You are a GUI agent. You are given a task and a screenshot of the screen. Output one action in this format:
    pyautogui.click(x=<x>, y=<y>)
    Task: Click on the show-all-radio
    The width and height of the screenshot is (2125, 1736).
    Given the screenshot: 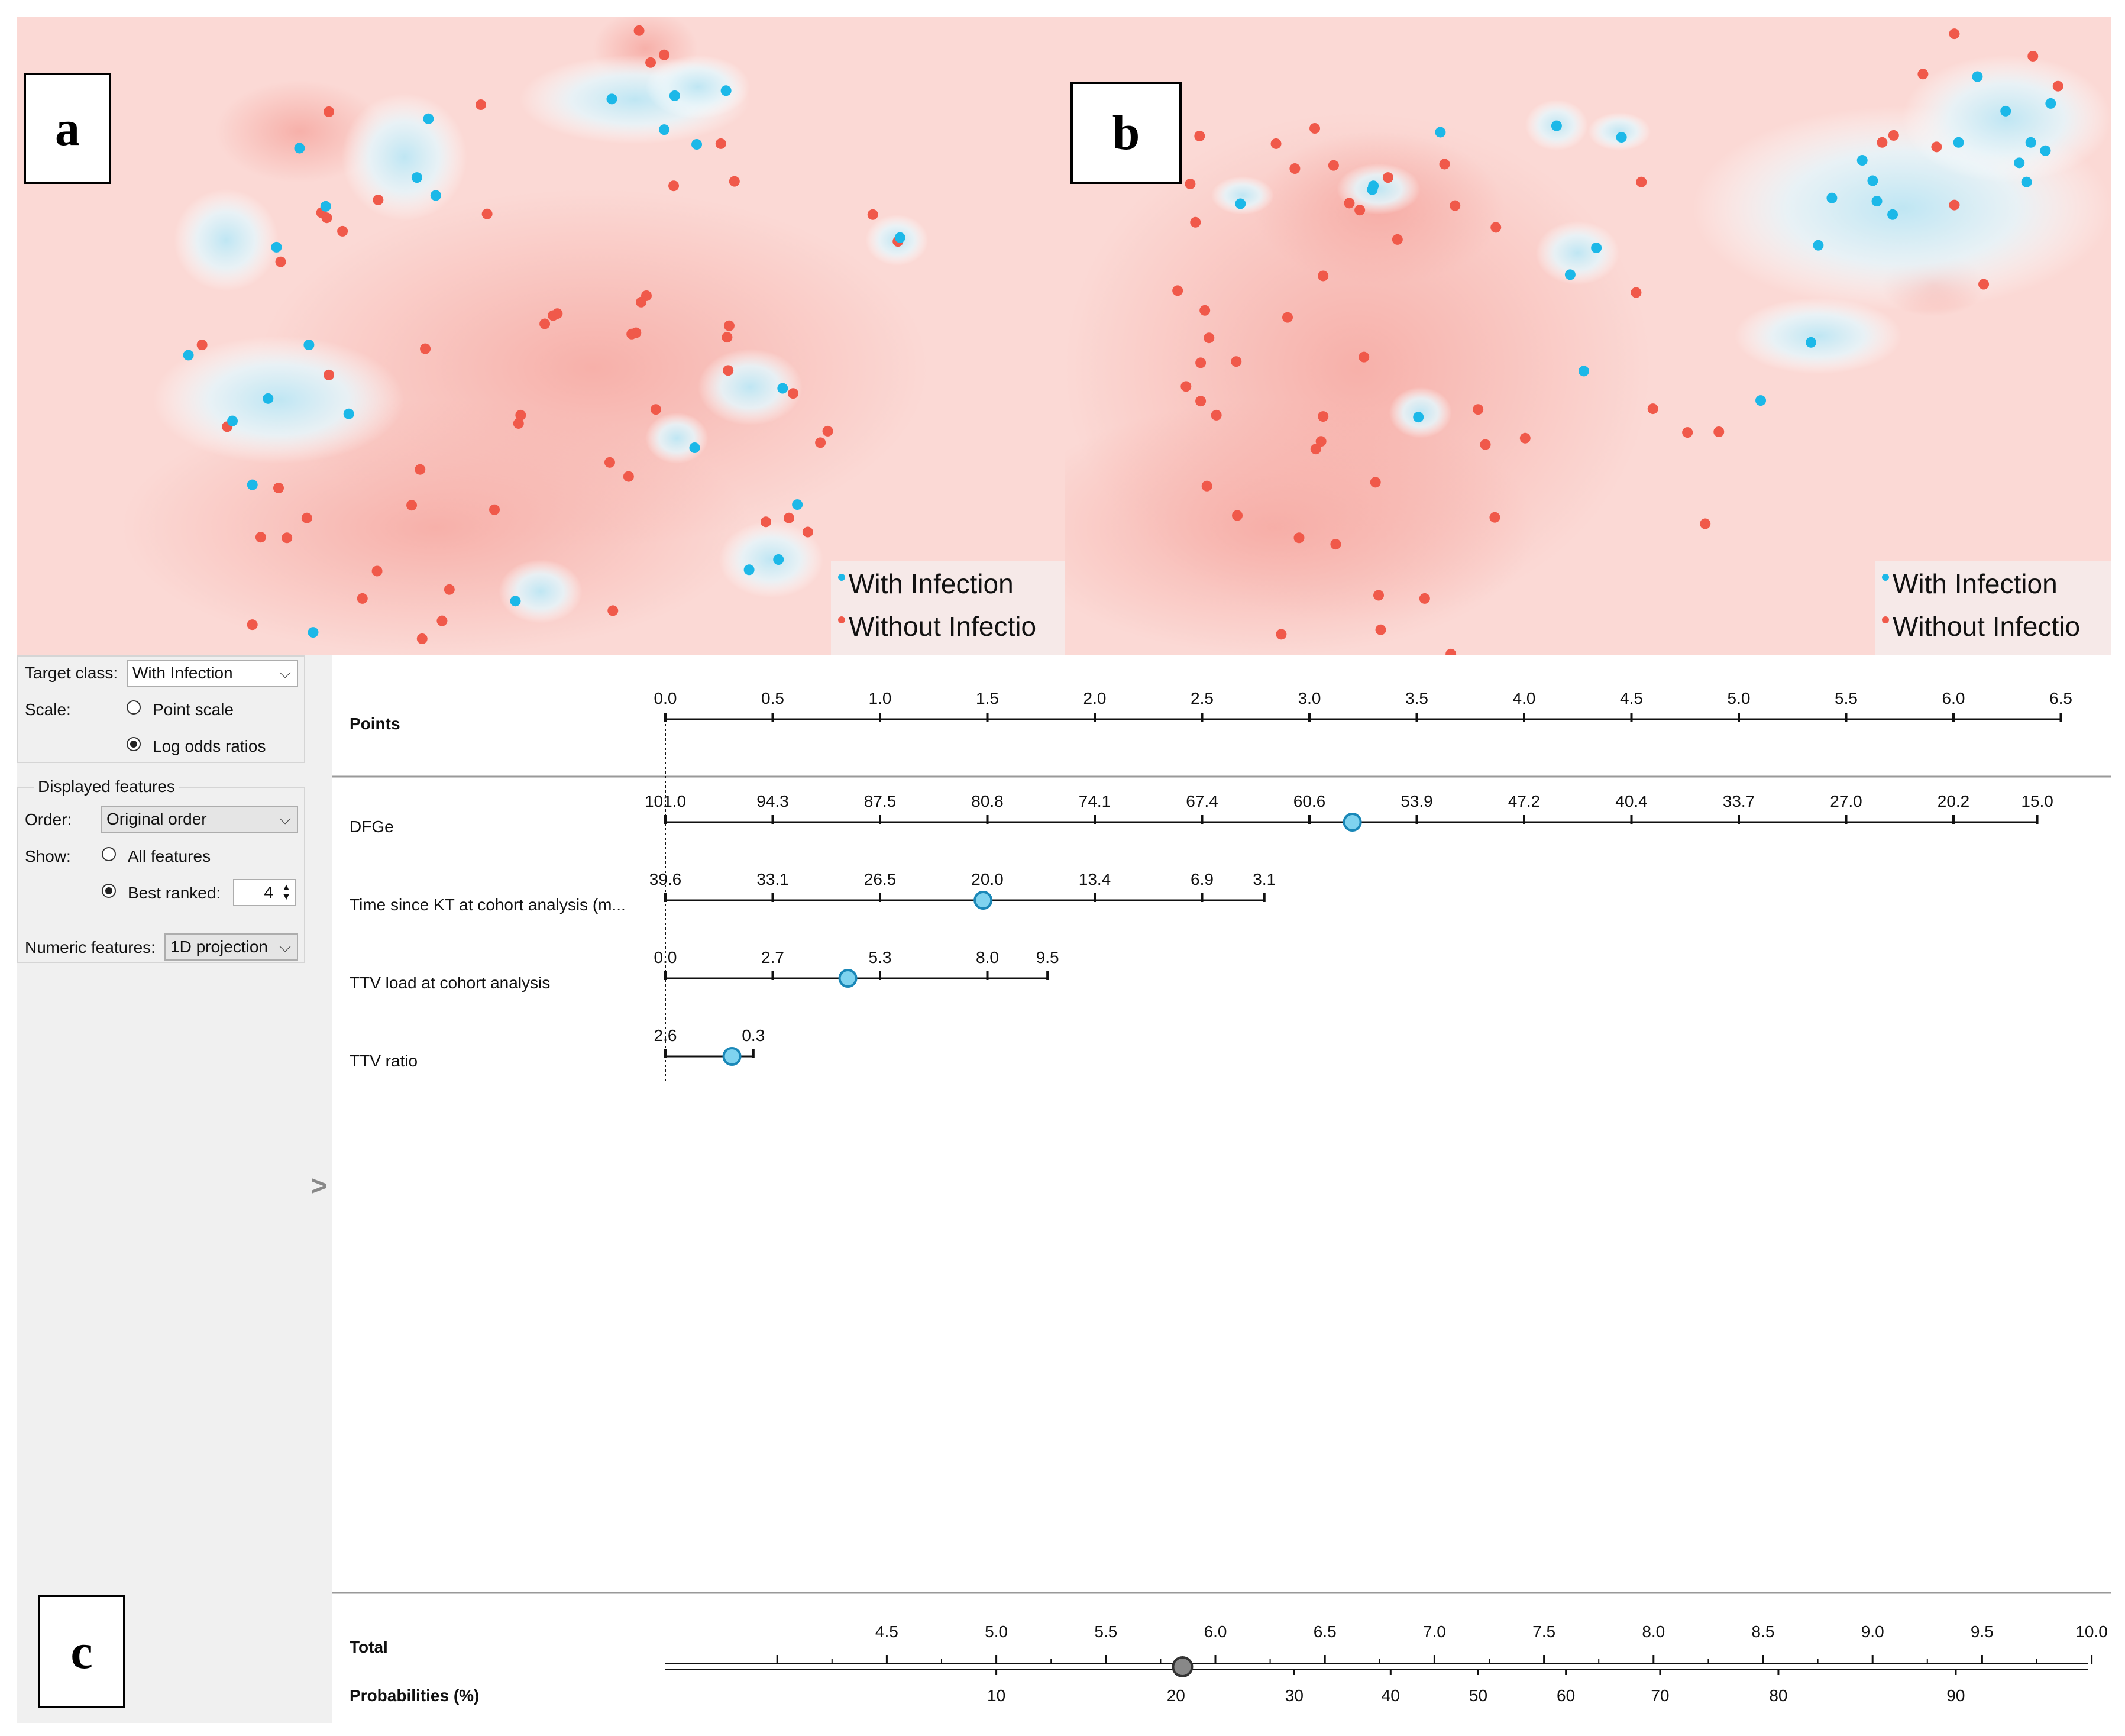 What is the action you would take?
    pyautogui.click(x=109, y=854)
    